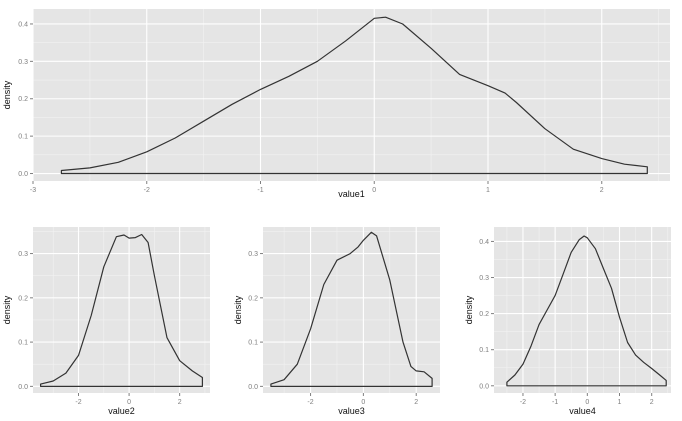  What do you see at coordinates (33, 190) in the screenshot?
I see `x-tick-label: -3` at bounding box center [33, 190].